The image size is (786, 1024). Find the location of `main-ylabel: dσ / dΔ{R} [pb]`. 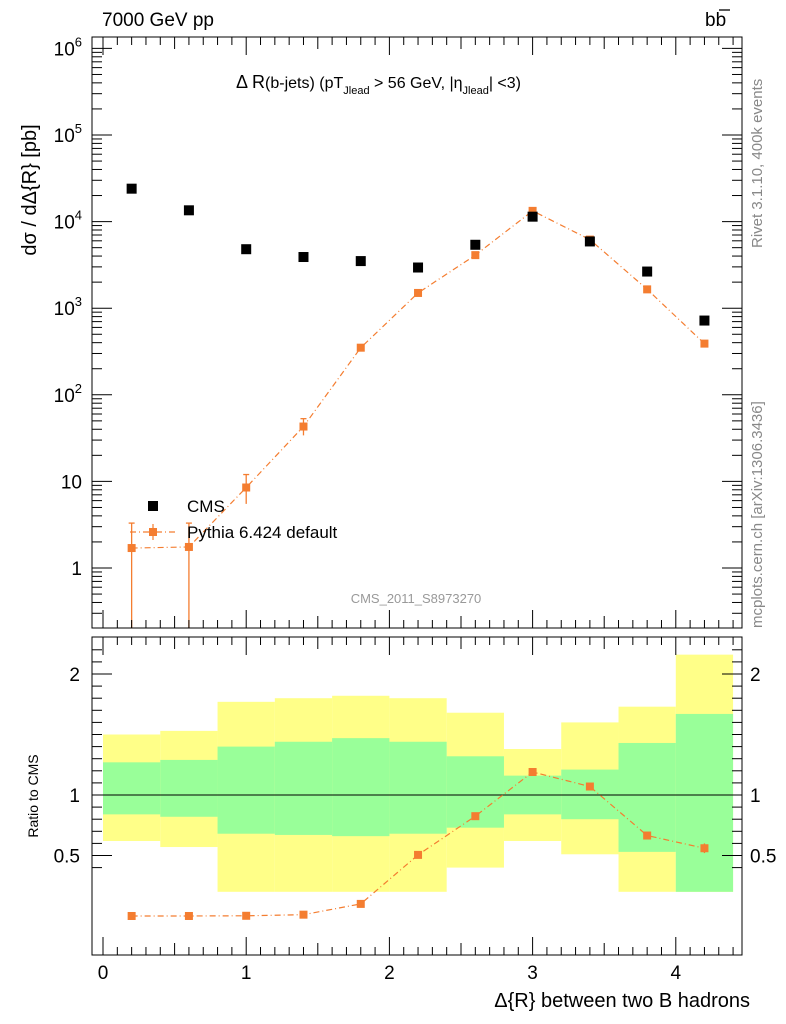

main-ylabel: dσ / dΔ{R} [pb] is located at coordinates (30, 189).